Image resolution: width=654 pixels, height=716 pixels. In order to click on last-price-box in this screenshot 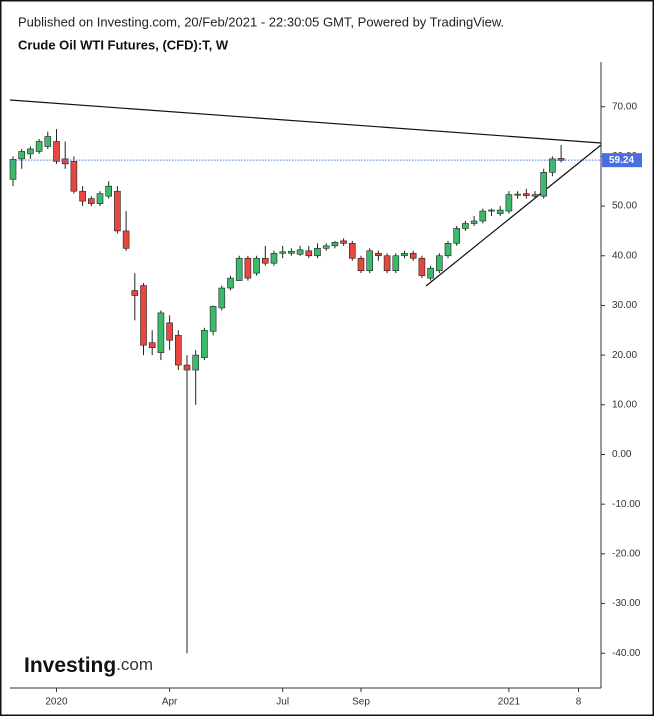, I will do `click(622, 160)`.